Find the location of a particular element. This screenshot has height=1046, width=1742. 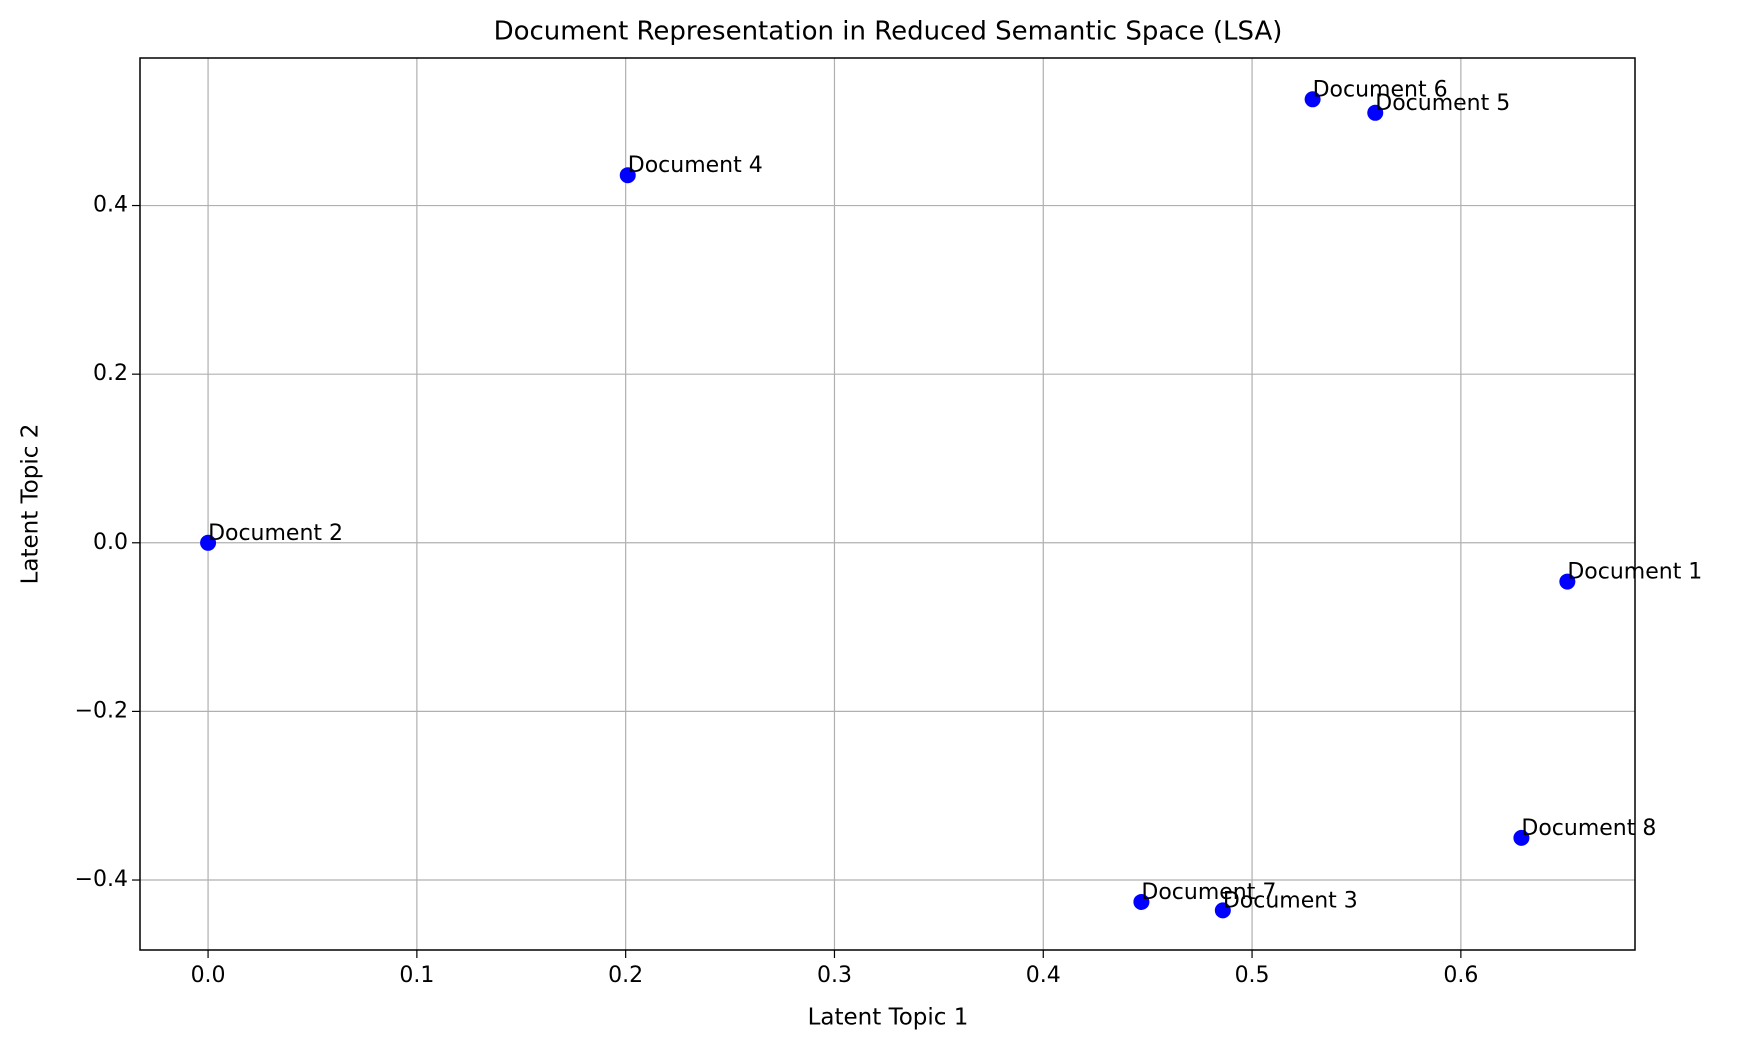

point-label: Document 4 is located at coordinates (695, 165).